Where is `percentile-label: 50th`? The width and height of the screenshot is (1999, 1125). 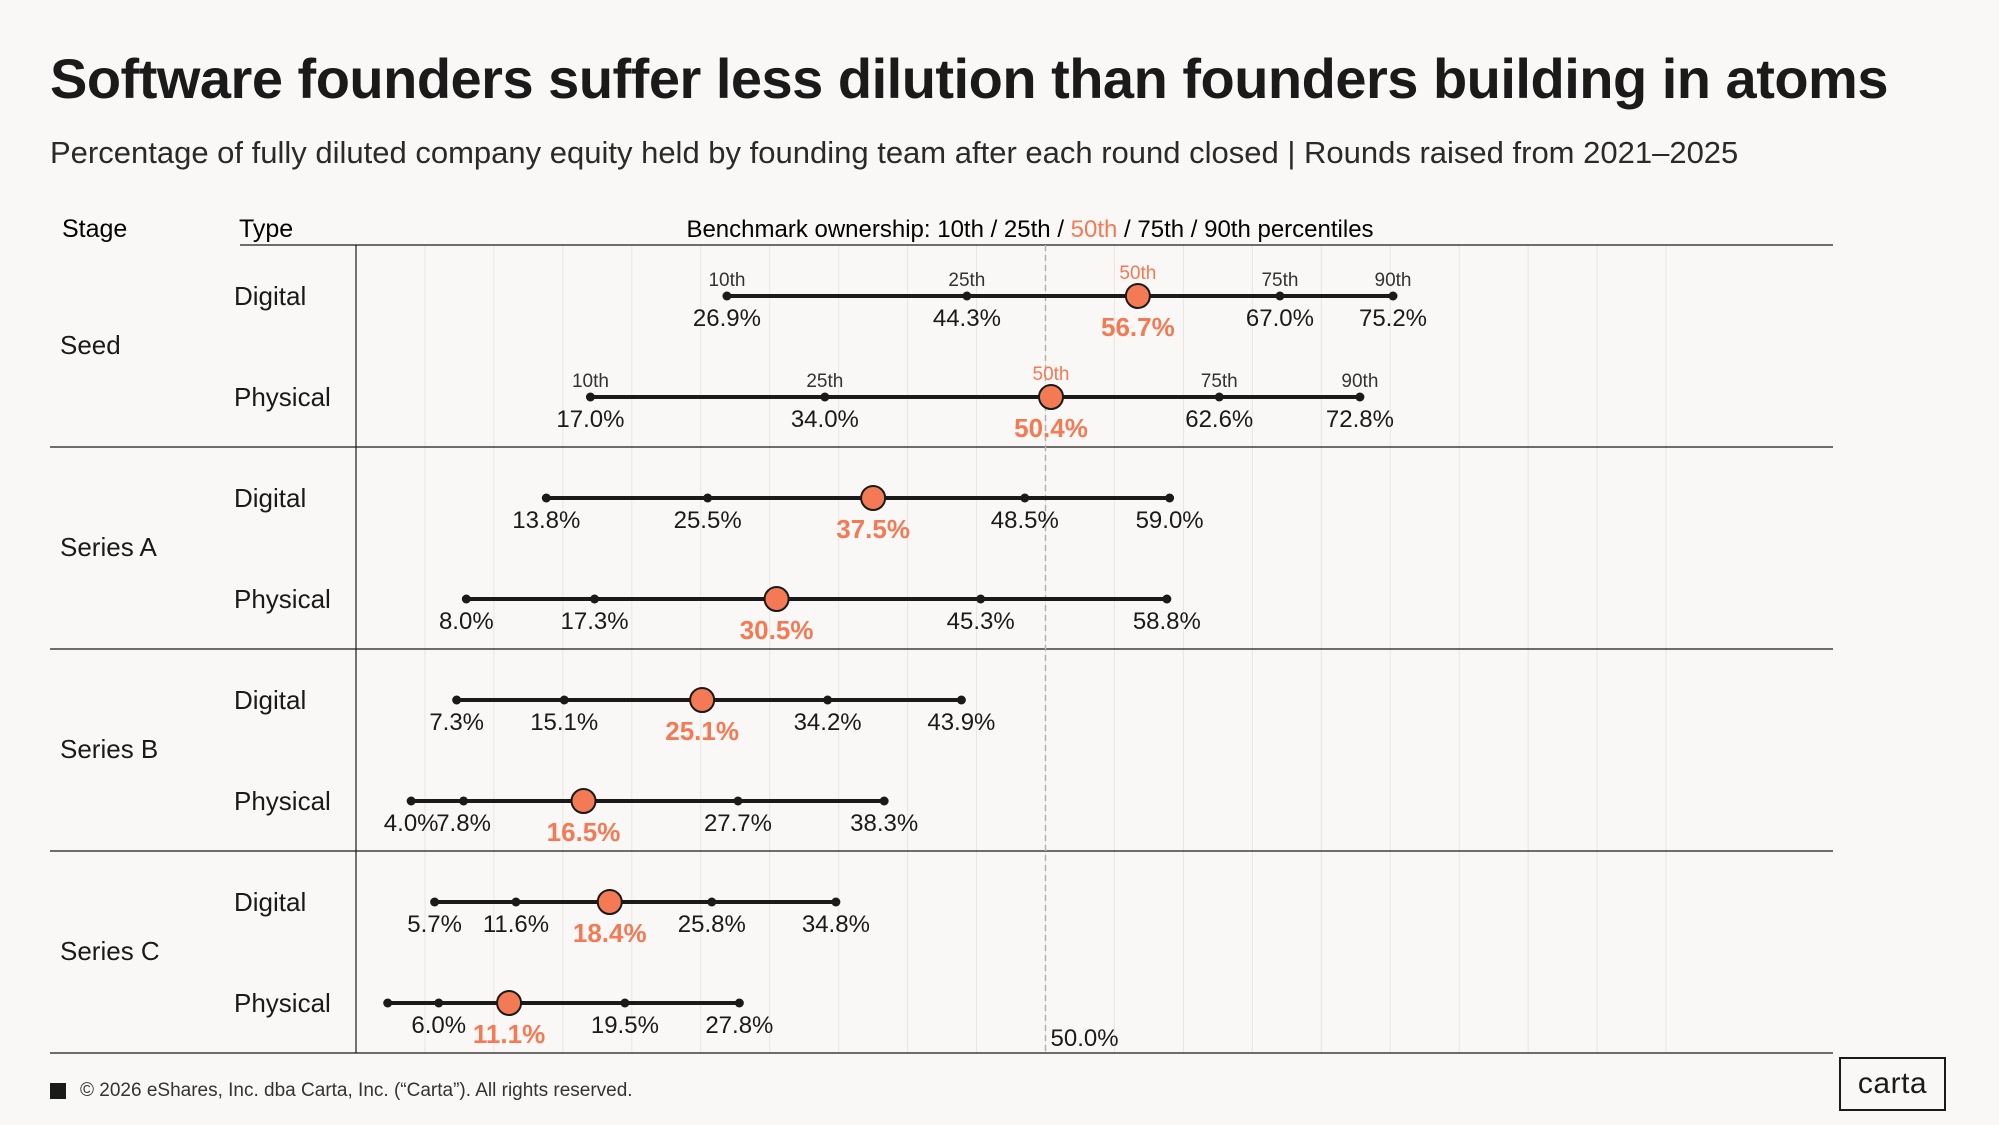
percentile-label: 50th is located at coordinates (1137, 273).